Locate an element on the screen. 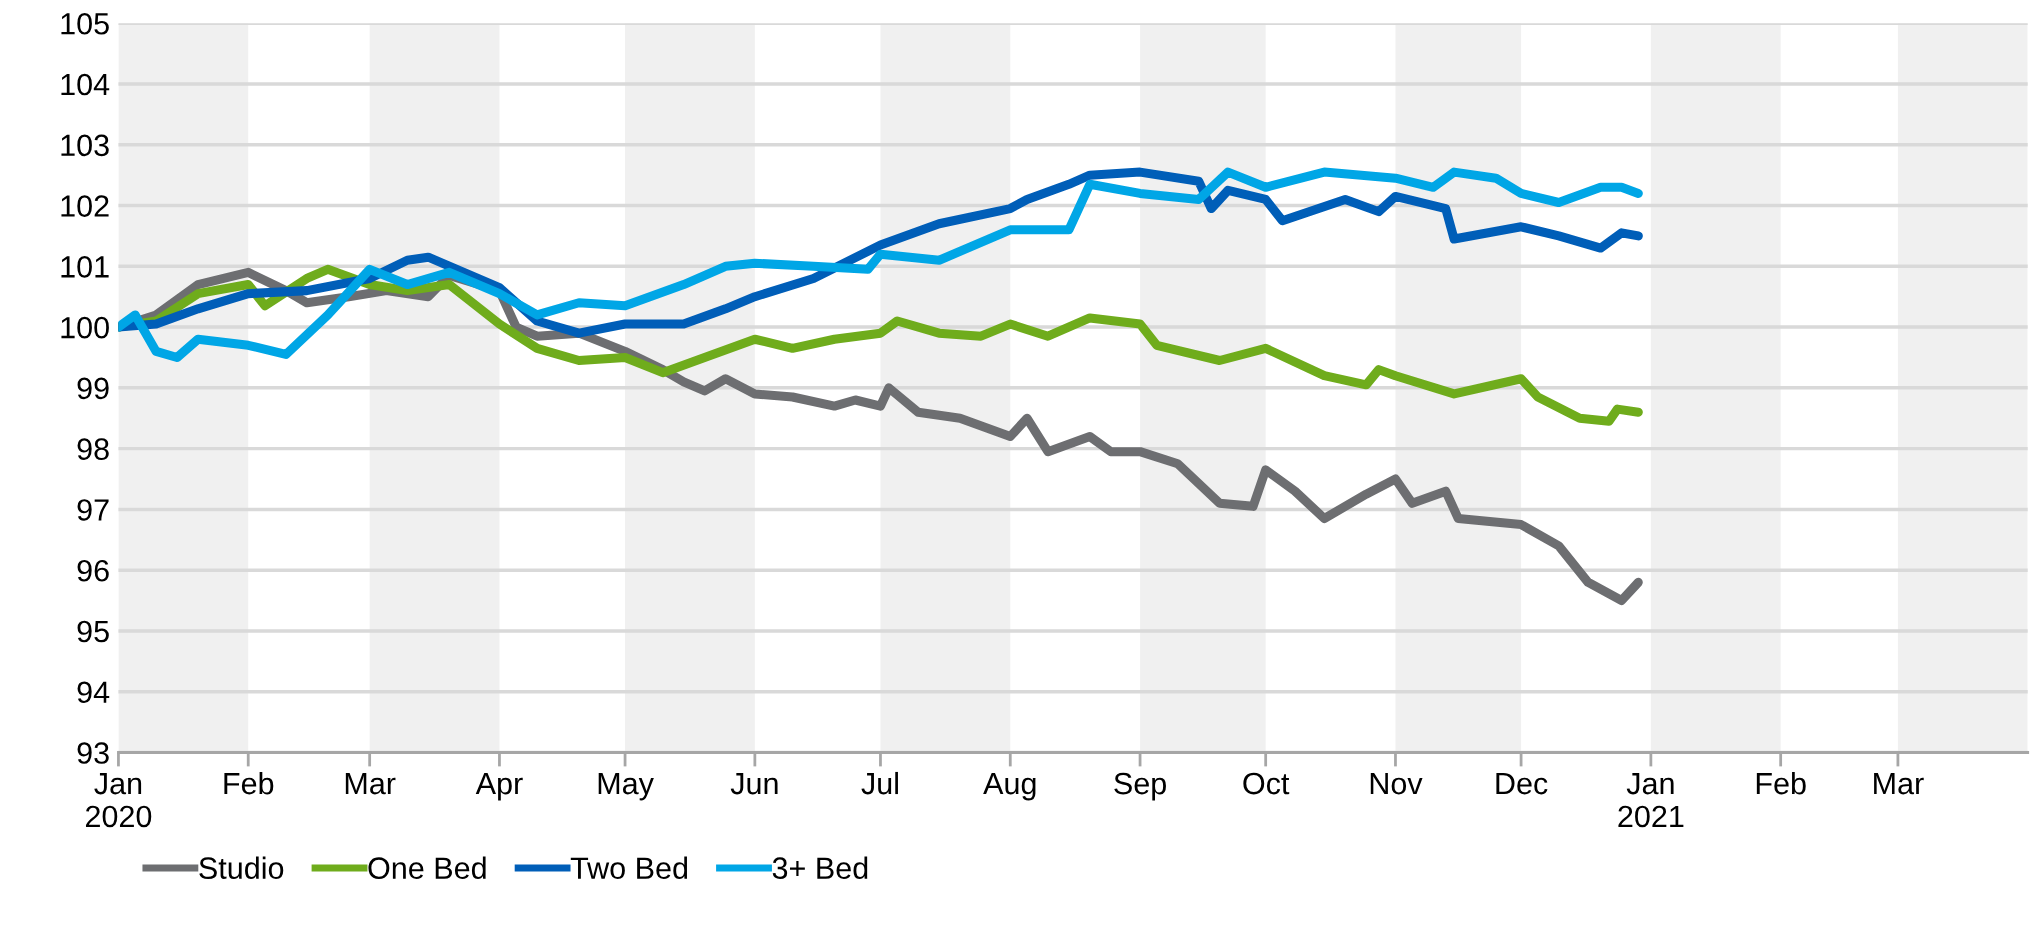  y-tick-label: 98 is located at coordinates (93, 449).